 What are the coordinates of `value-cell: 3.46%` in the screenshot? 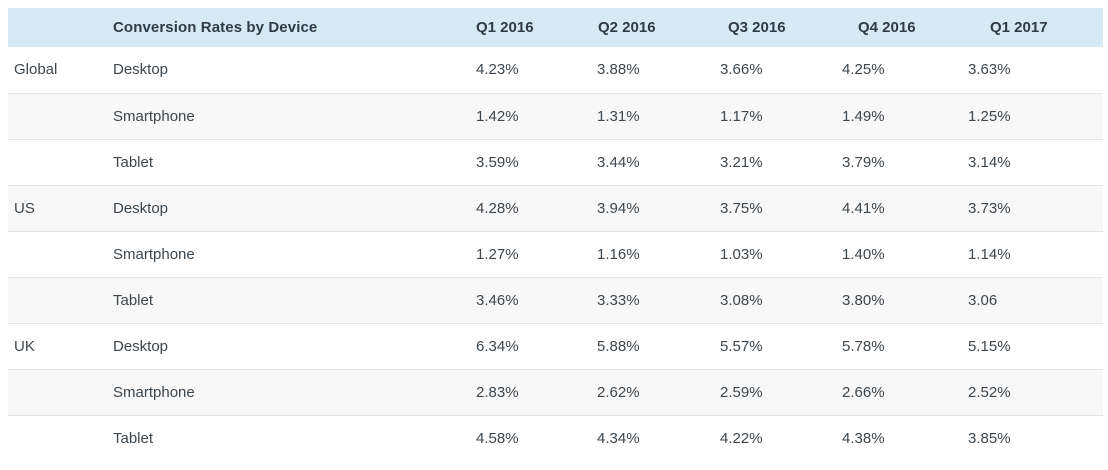 It's located at (536, 299).